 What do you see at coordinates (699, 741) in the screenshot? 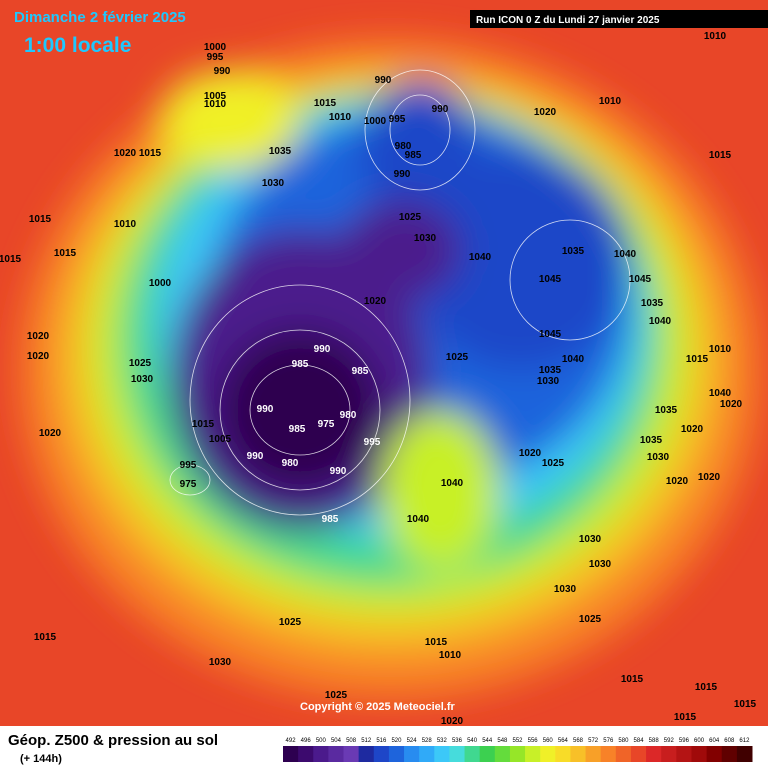
I see `scale-label: 600` at bounding box center [699, 741].